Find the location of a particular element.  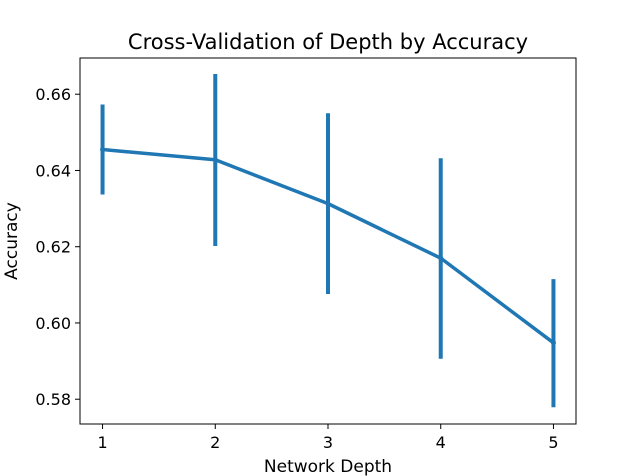

x-tick-label: 1 is located at coordinates (102, 442).